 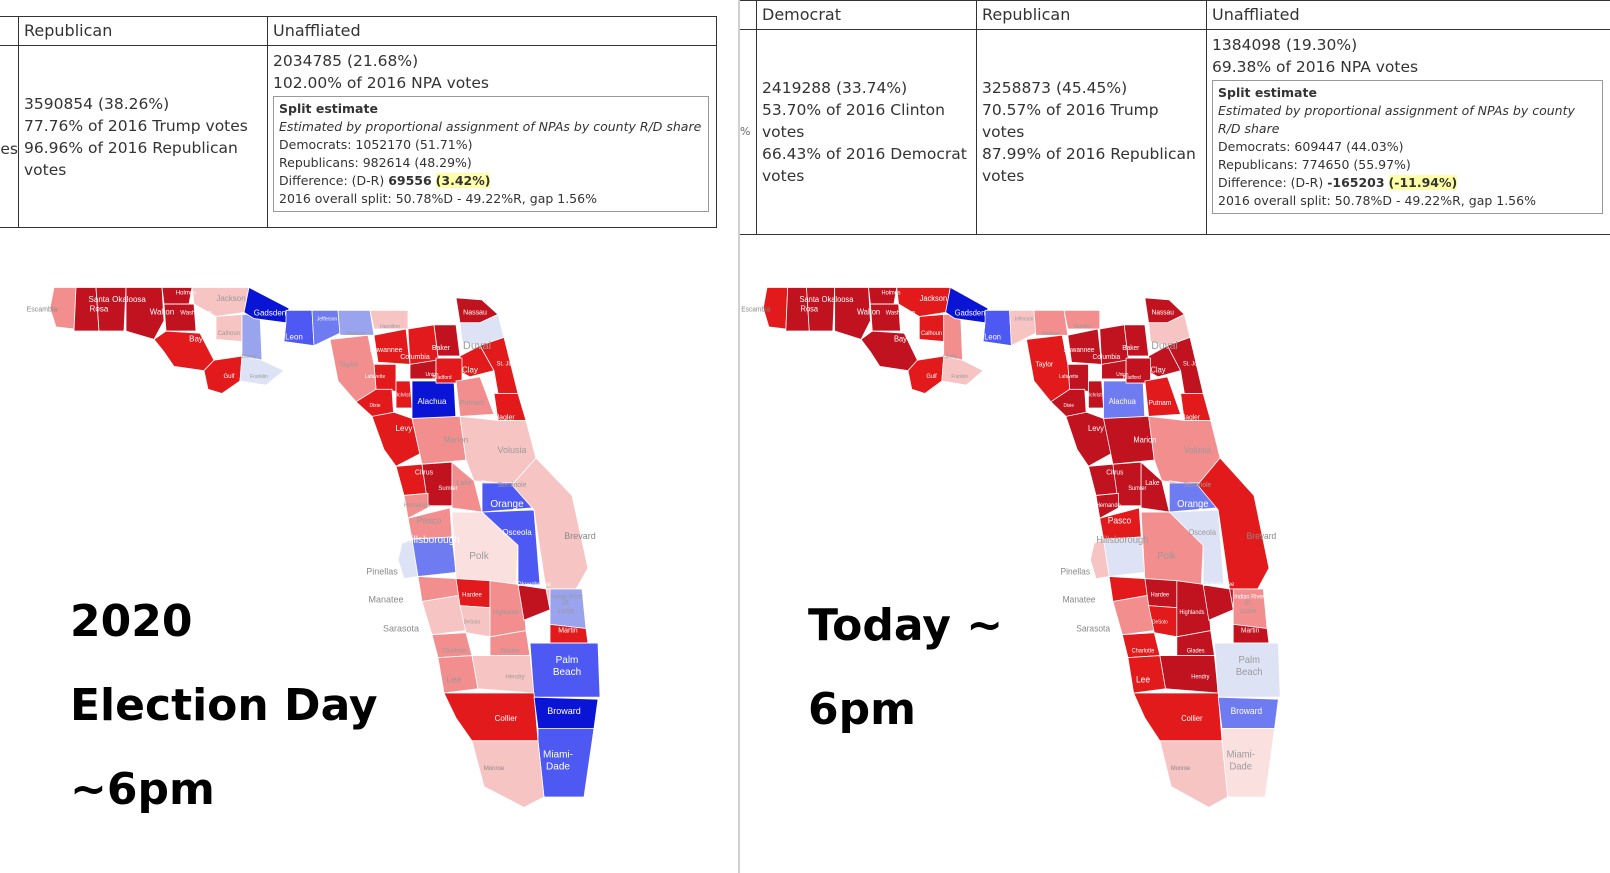 What do you see at coordinates (866, 15) in the screenshot?
I see `right-header-democrat: Democrat` at bounding box center [866, 15].